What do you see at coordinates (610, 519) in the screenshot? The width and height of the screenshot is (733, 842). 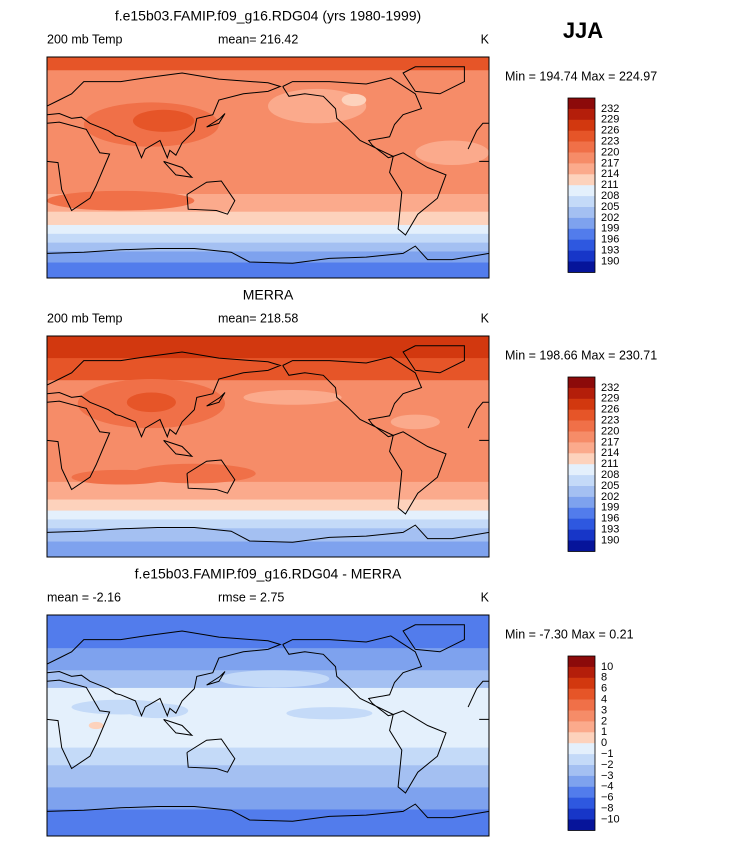 I see `colorbar-label: 196` at bounding box center [610, 519].